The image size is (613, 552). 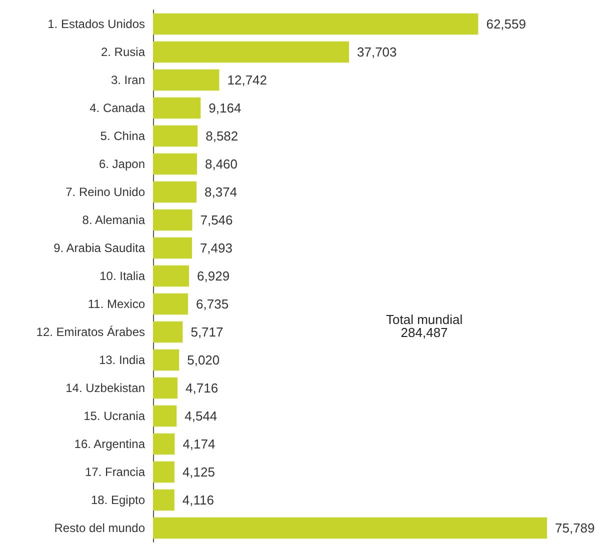 What do you see at coordinates (110, 444) in the screenshot?
I see `y-tick-label: 16. Argentina` at bounding box center [110, 444].